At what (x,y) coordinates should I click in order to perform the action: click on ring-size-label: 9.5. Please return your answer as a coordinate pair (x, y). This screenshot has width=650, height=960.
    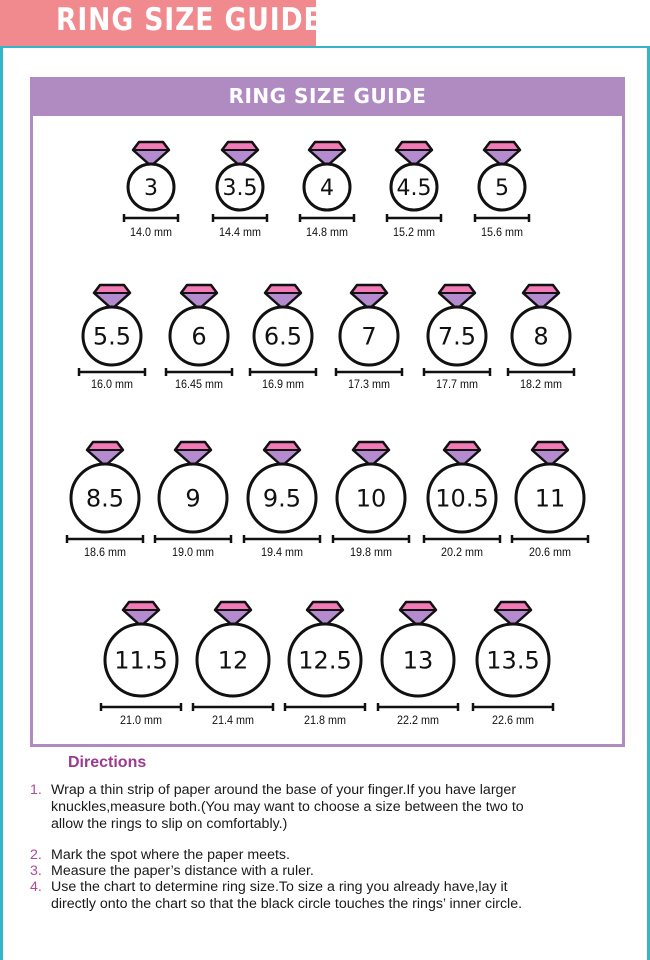
    Looking at the image, I should click on (282, 499).